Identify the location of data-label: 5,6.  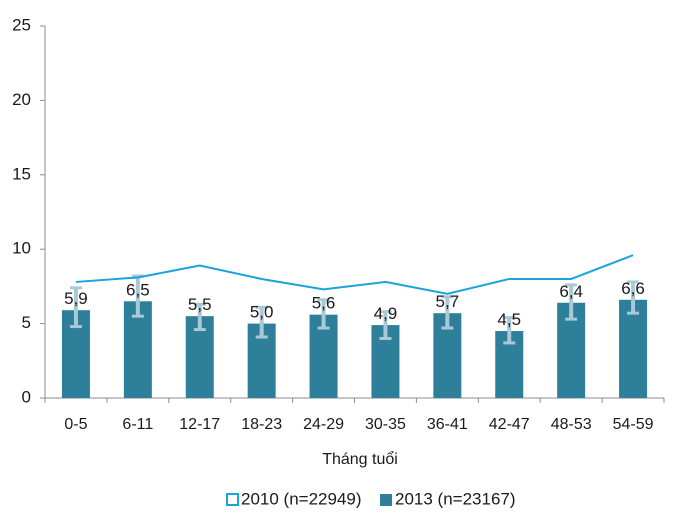
(324, 303).